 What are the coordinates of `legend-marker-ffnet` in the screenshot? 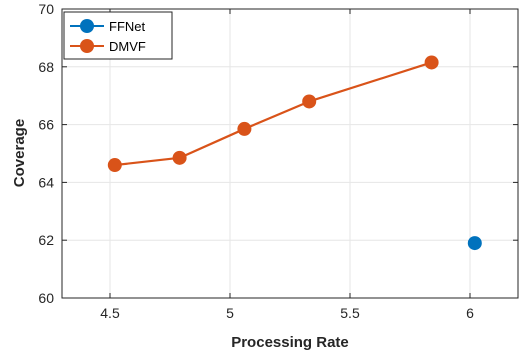 It's located at (87, 26).